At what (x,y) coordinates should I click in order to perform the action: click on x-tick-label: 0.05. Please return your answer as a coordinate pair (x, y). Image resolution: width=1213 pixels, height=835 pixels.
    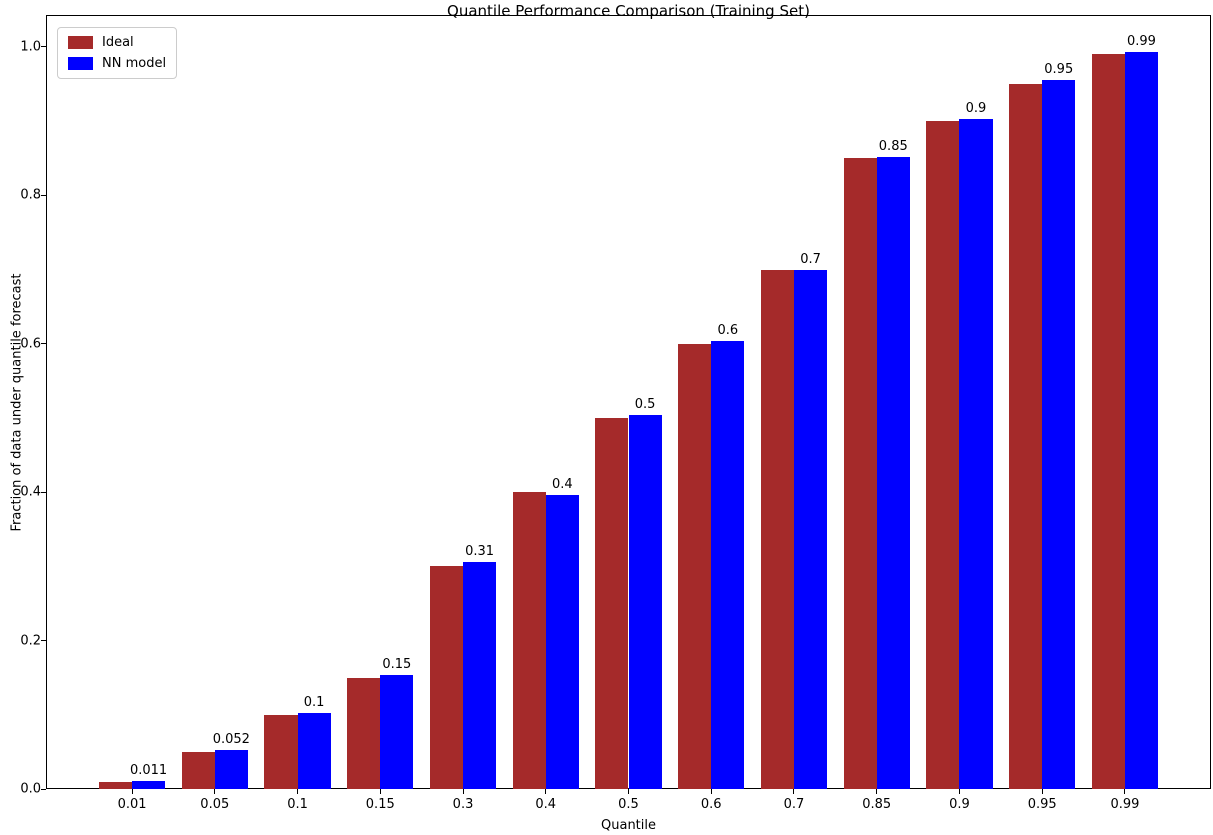
    Looking at the image, I should click on (215, 804).